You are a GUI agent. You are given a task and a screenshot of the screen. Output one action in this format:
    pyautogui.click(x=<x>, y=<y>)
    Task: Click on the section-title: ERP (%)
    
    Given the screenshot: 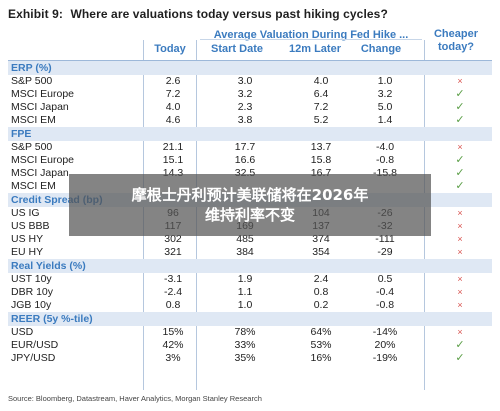 What is the action you would take?
    pyautogui.click(x=31, y=68)
    